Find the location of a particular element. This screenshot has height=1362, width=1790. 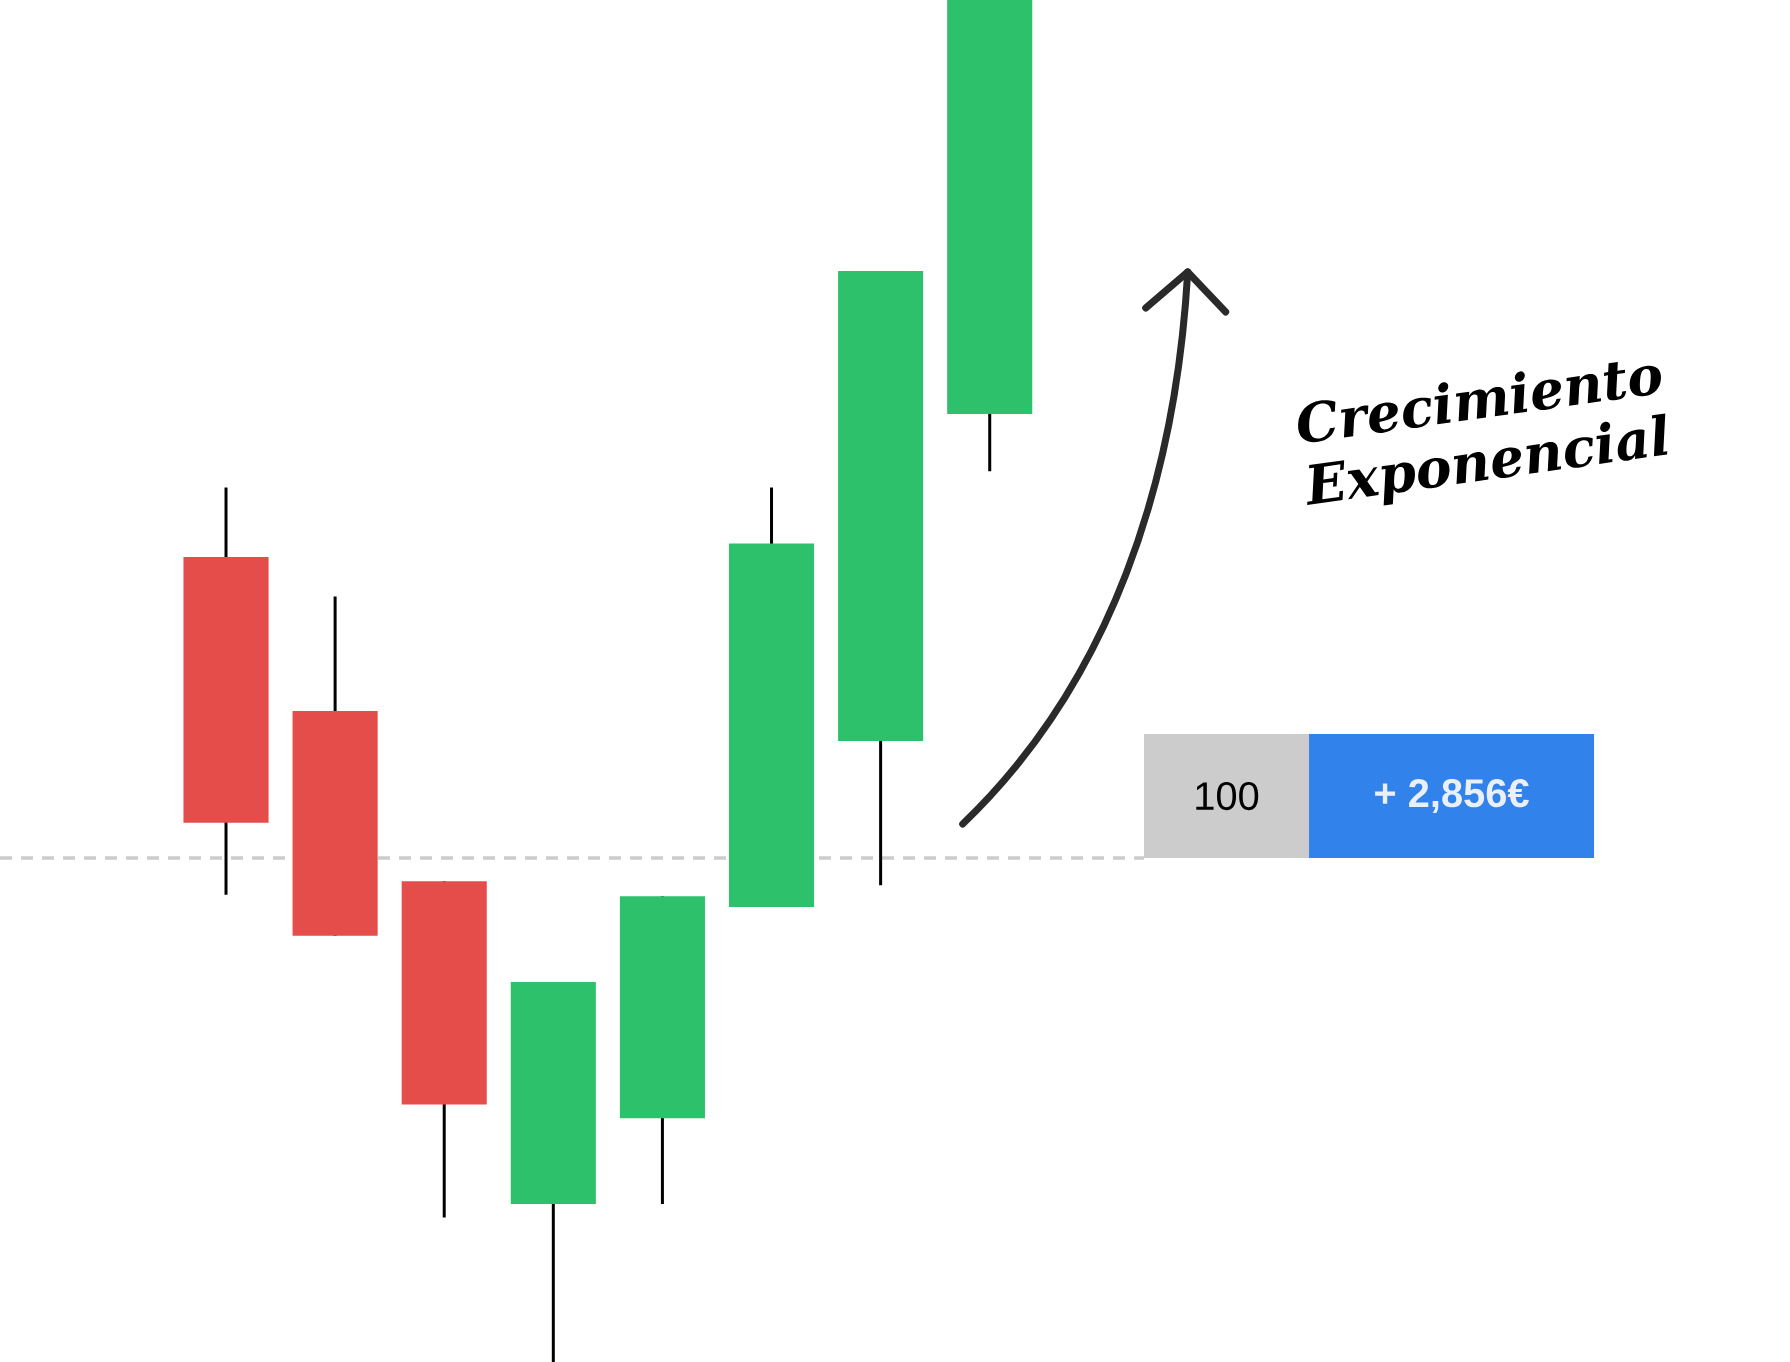

text: 100 is located at coordinates (1227, 796).